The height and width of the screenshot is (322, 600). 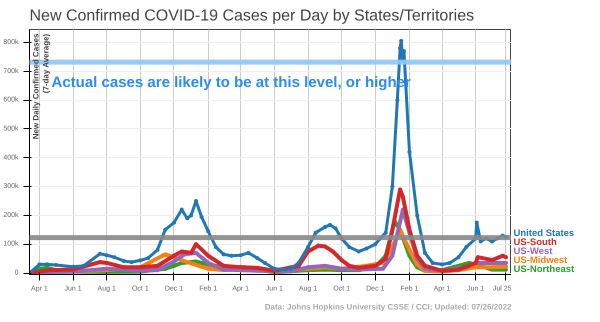 What do you see at coordinates (541, 260) in the screenshot?
I see `series-label: US-Midwest` at bounding box center [541, 260].